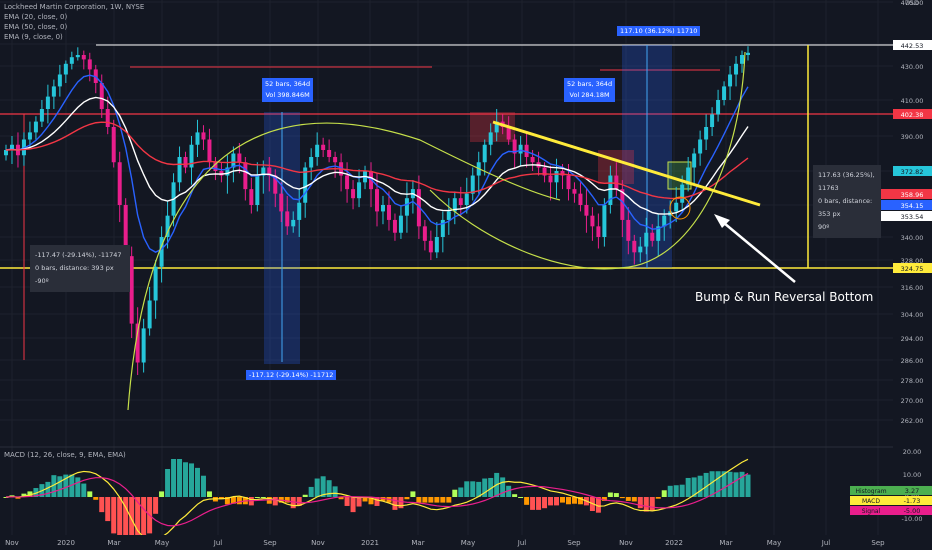  Describe the element at coordinates (912, 361) in the screenshot. I see `y-tick-label: 286.00` at that location.